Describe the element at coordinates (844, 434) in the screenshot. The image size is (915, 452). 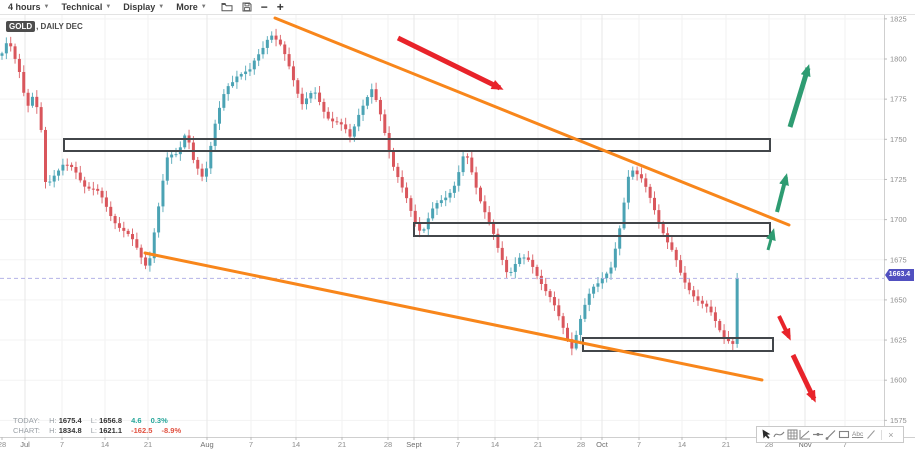
I see `rectangle-tool-icon` at that location.